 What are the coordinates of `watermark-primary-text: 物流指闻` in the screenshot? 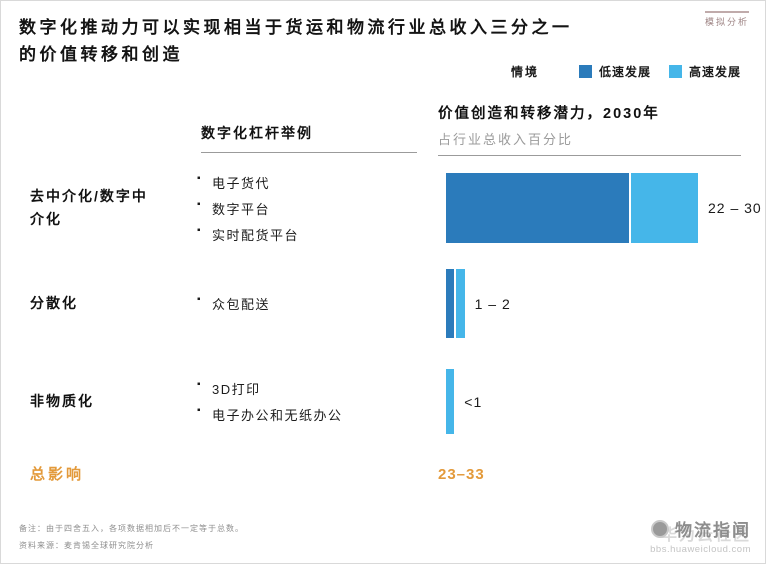 It's located at (713, 530).